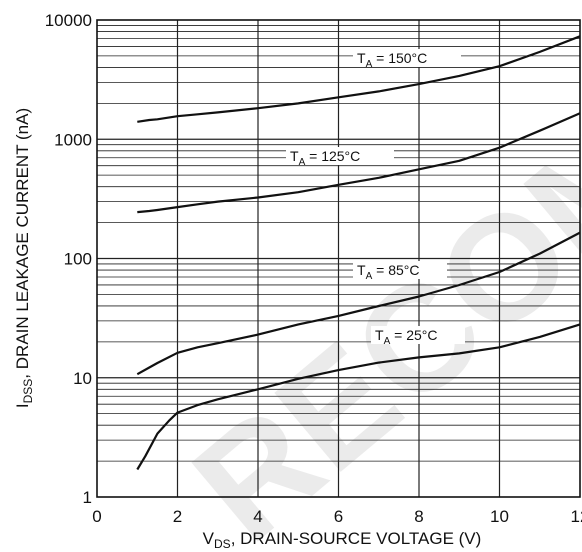  Describe the element at coordinates (418, 516) in the screenshot. I see `x-tick-label: 8` at that location.